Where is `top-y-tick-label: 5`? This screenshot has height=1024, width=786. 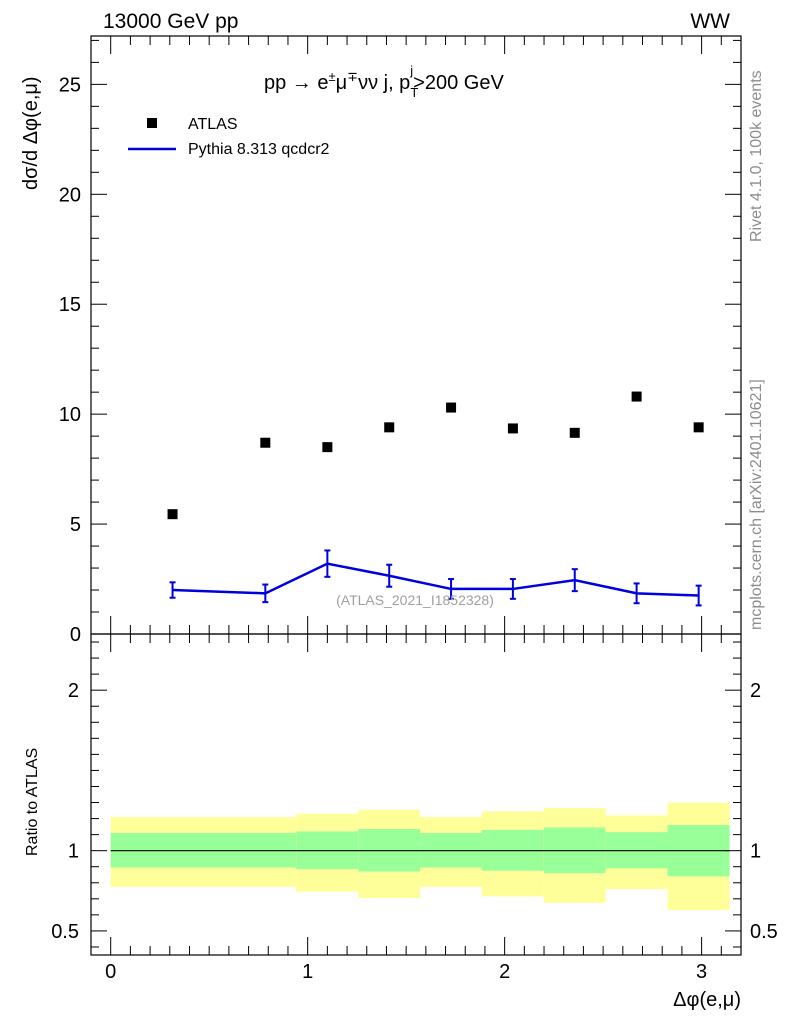 top-y-tick-label: 5 is located at coordinates (75, 525).